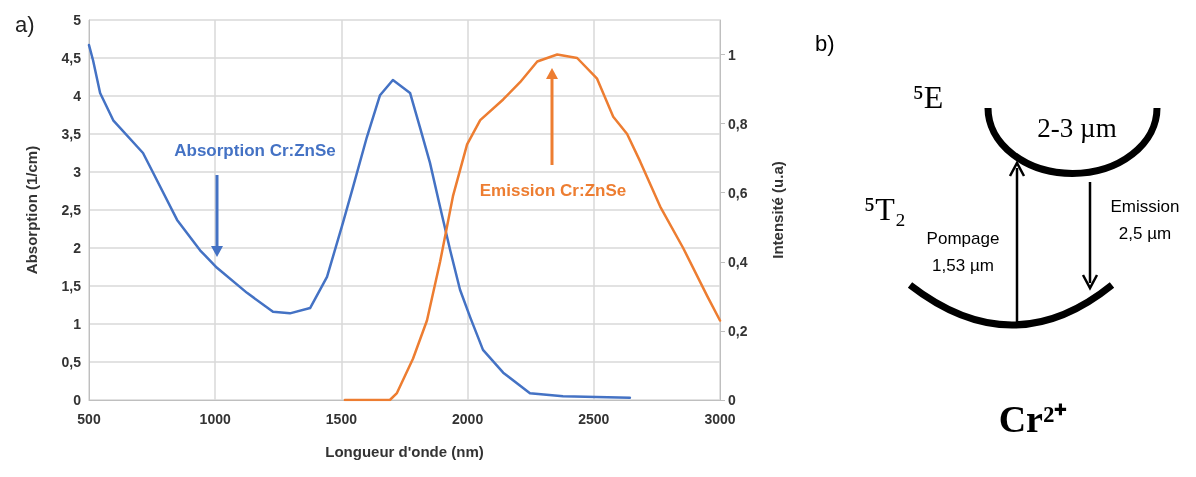 This screenshot has width=1196, height=477. I want to click on text: b), so click(825, 43).